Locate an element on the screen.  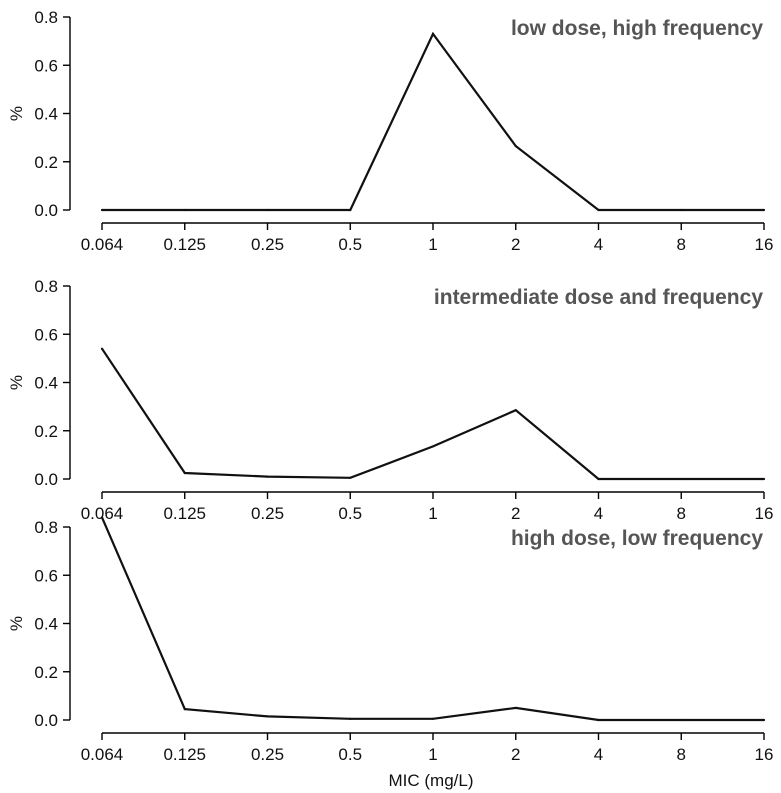
x-axis-title: MIC (mg/L) is located at coordinates (431, 780).